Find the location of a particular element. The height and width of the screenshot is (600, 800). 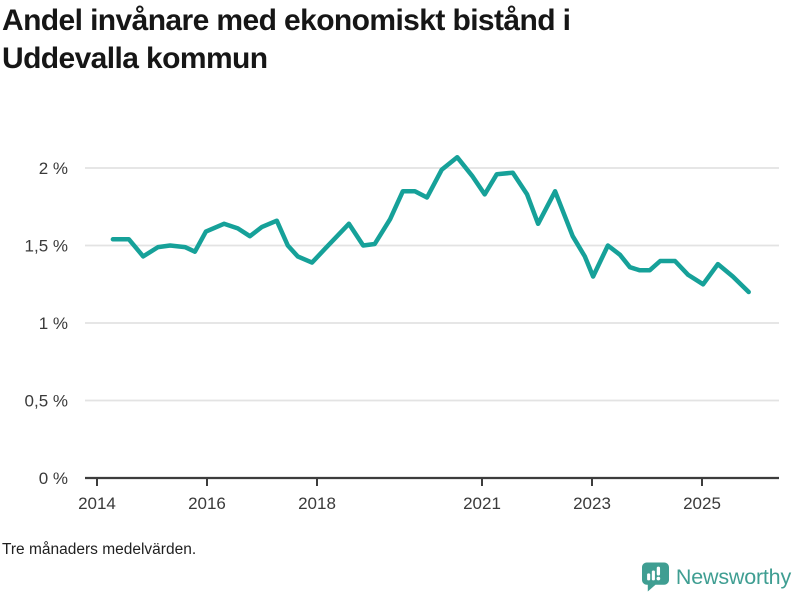

y-axis-label: 0 % is located at coordinates (53, 478).